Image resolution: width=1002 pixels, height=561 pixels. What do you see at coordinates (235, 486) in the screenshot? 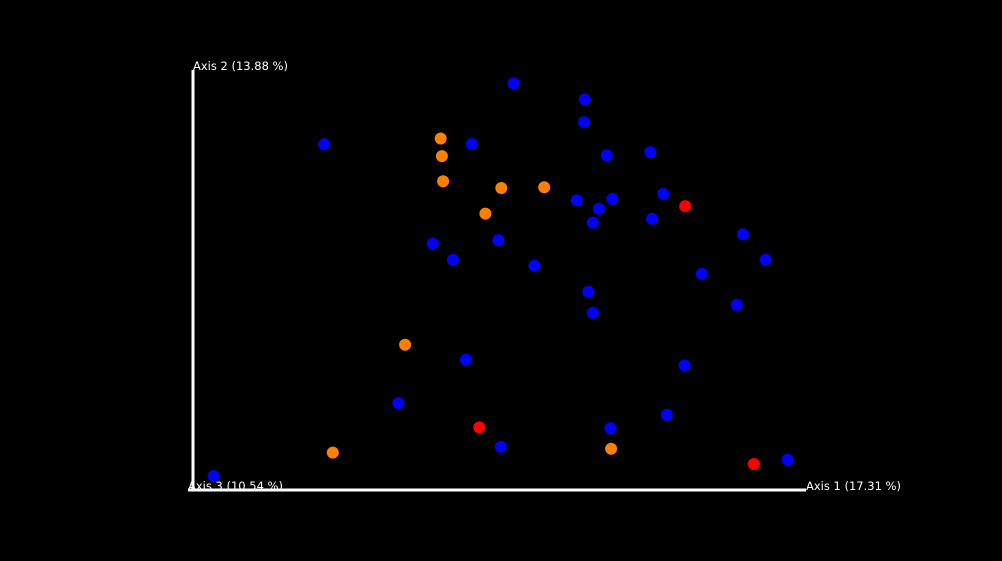
I see `axis-3-label: Axis 3 (10.54 %)` at bounding box center [235, 486].